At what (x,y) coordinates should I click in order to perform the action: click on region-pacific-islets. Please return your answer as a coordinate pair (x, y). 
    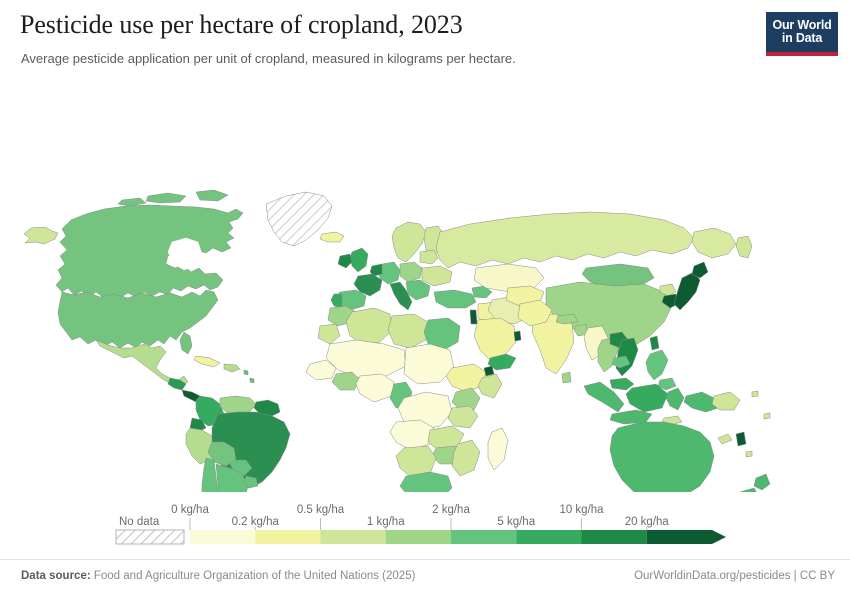
    Looking at the image, I should click on (758, 424).